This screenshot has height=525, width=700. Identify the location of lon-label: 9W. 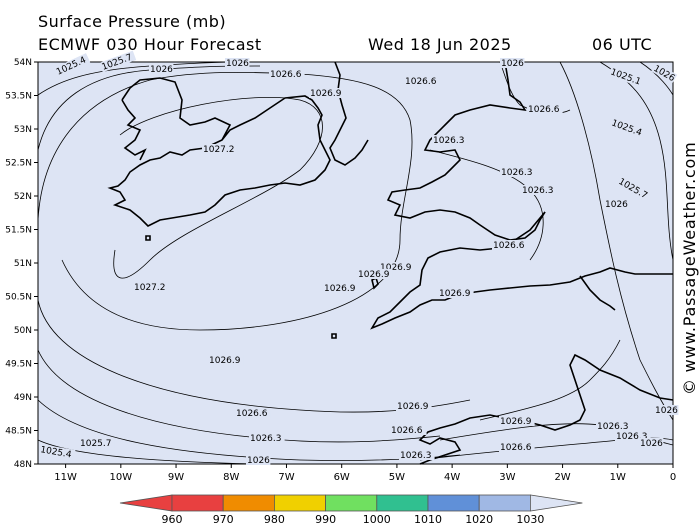
(176, 477).